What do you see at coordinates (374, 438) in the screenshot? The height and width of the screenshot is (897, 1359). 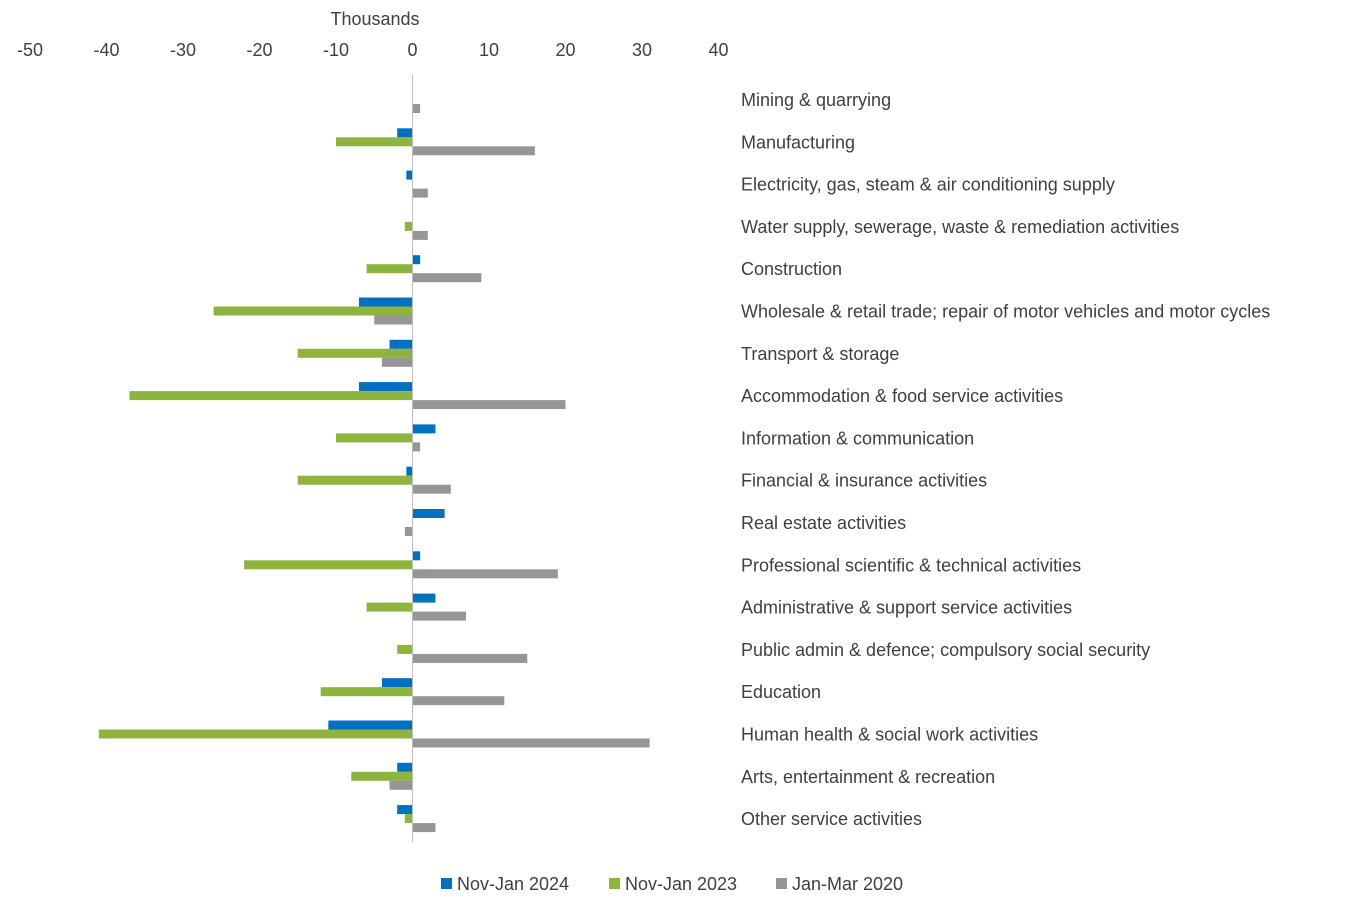 I see `bar-nov-jan-2023-information-communication` at bounding box center [374, 438].